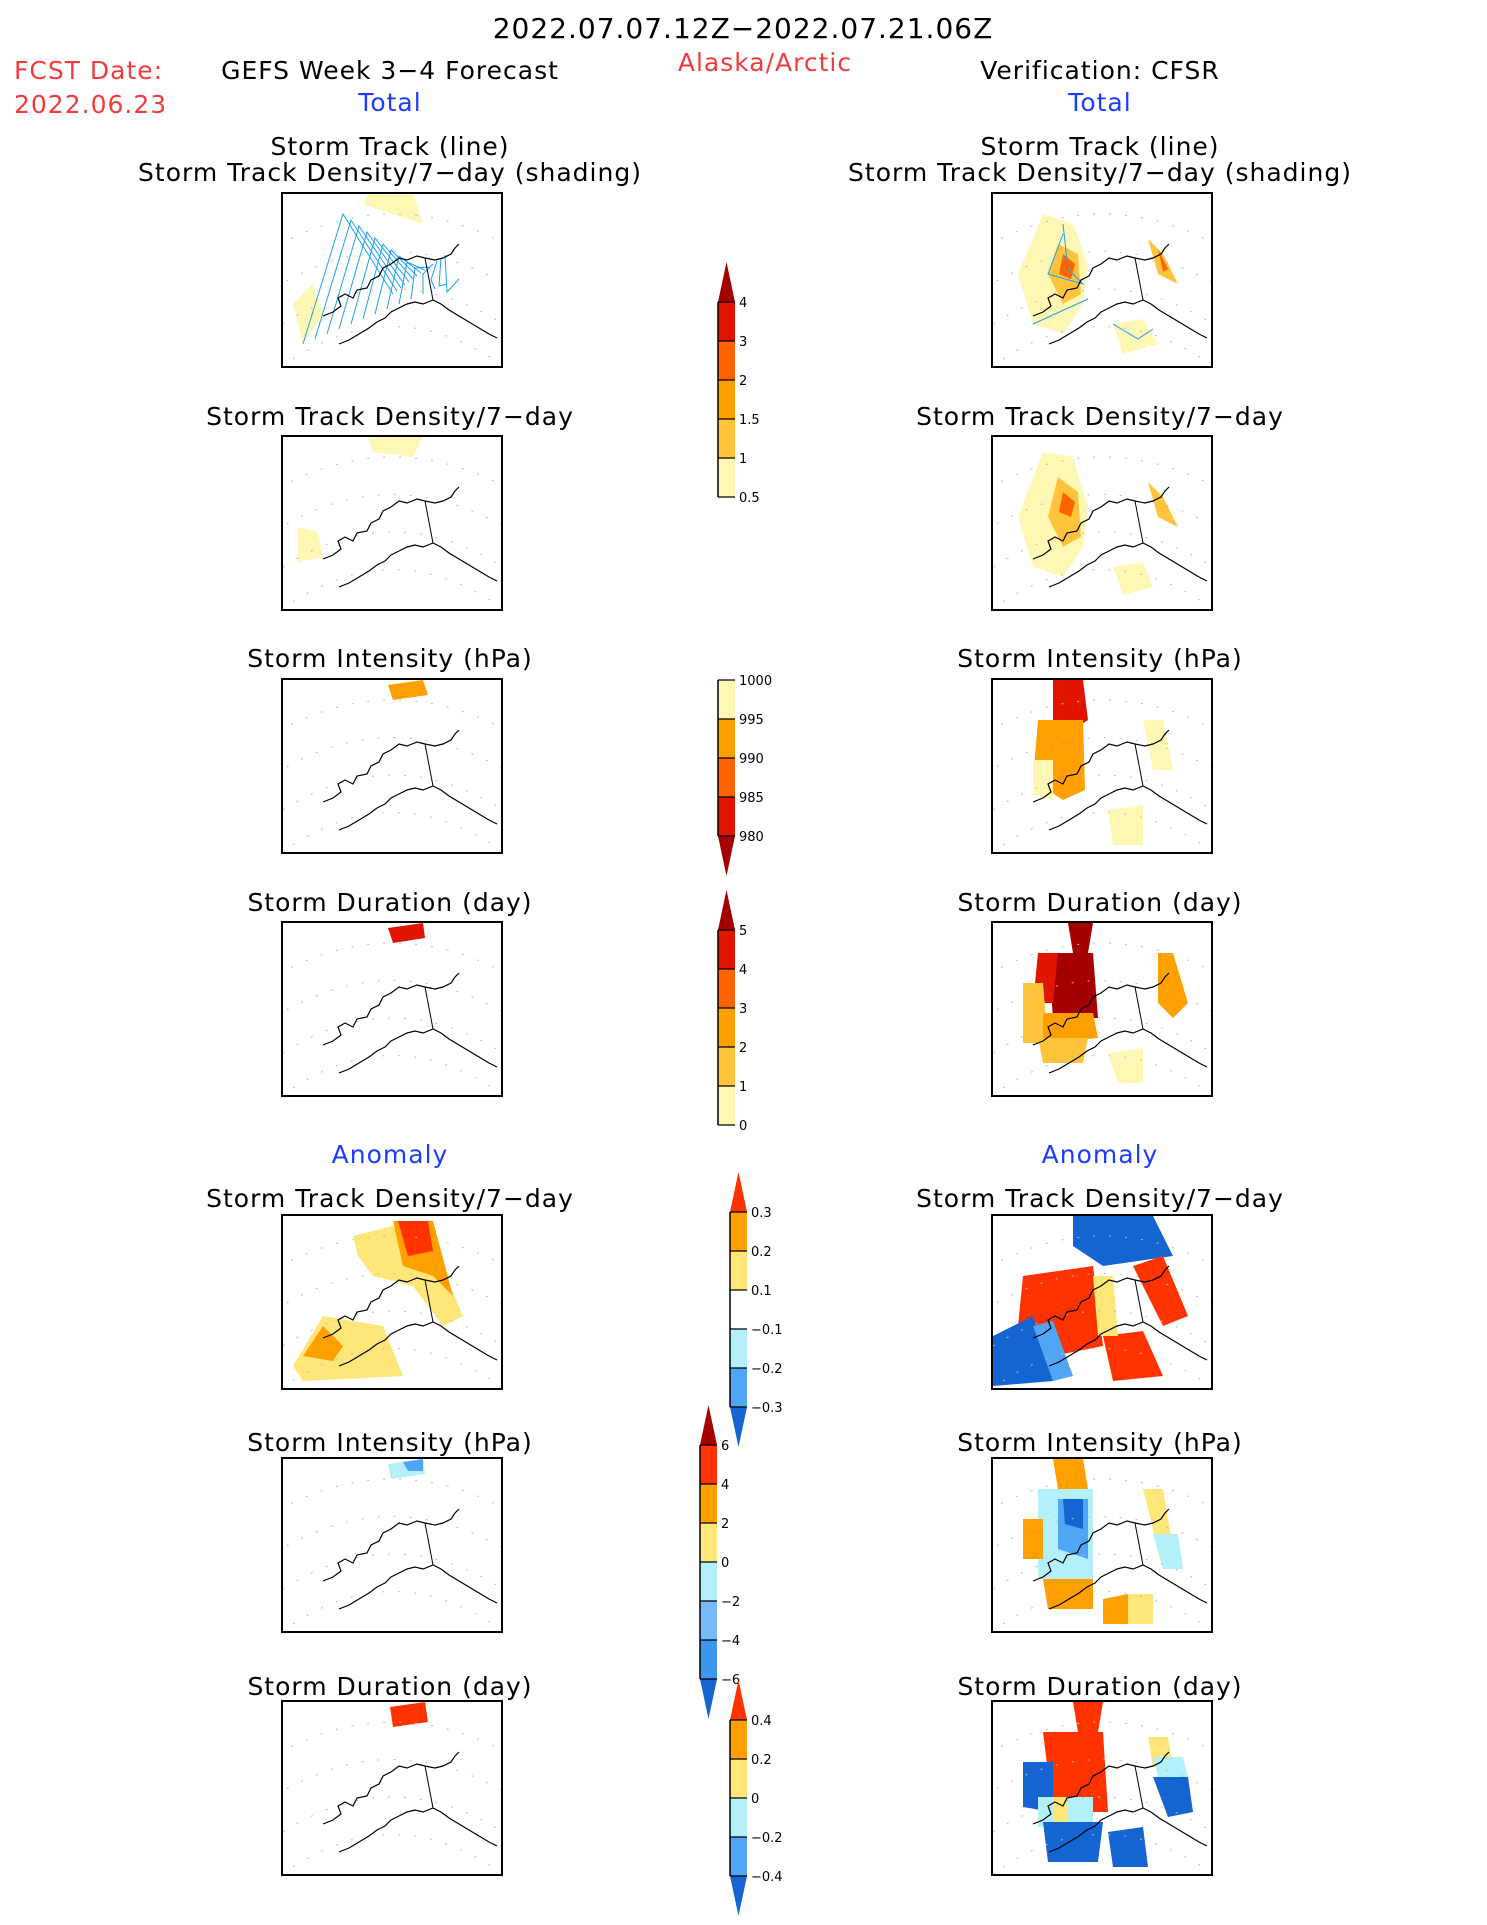  What do you see at coordinates (765, 62) in the screenshot?
I see `region-title: Alaska/Arctic` at bounding box center [765, 62].